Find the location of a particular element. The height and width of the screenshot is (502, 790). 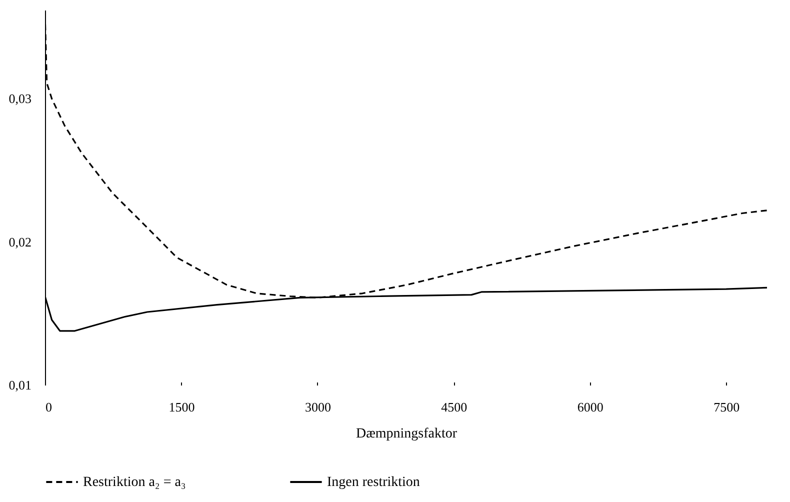

x-axis-title: Dæmpningsfaktor is located at coordinates (407, 434).